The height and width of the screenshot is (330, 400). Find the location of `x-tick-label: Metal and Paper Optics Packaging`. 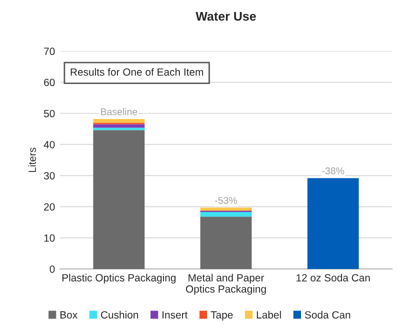

x-tick-label: Metal and Paper Optics Packaging is located at coordinates (226, 284).